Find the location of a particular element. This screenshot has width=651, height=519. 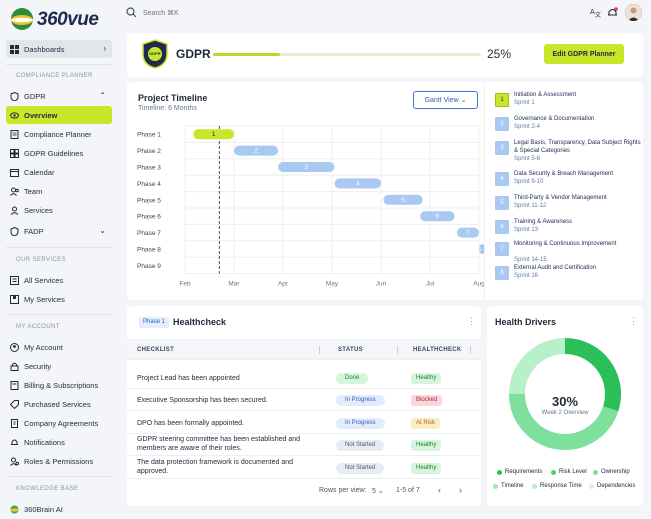

sidebar-item-my-services: My Services is located at coordinates (59, 299).